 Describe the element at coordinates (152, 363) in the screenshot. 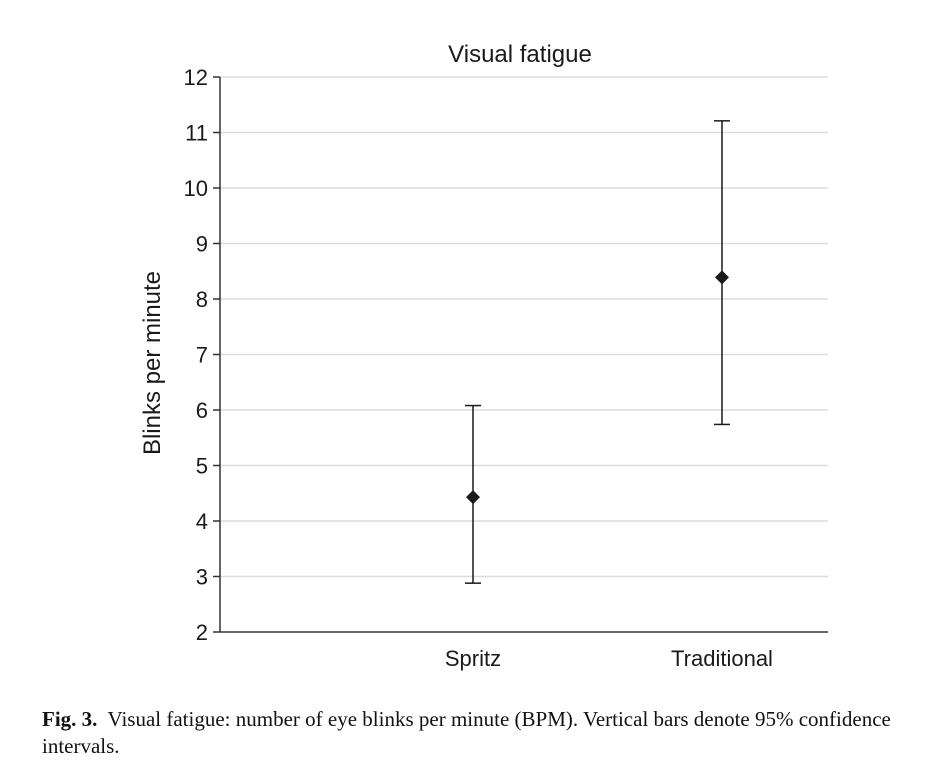

I see `y-axis-label: Blinks per minute` at that location.